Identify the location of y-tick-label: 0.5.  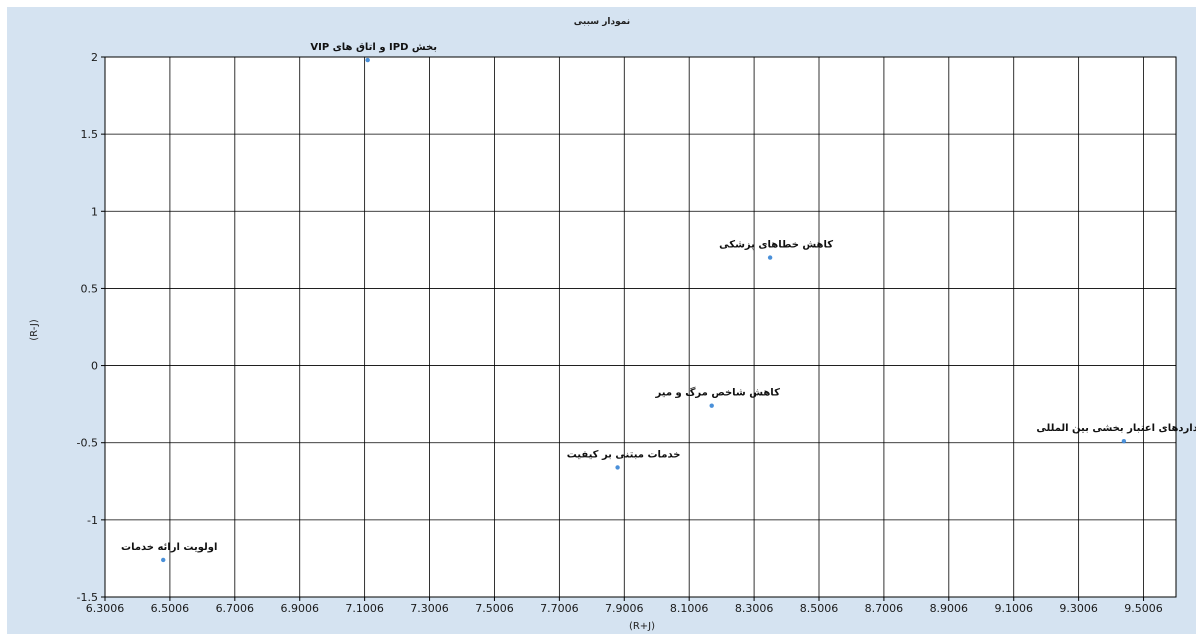
(90, 288).